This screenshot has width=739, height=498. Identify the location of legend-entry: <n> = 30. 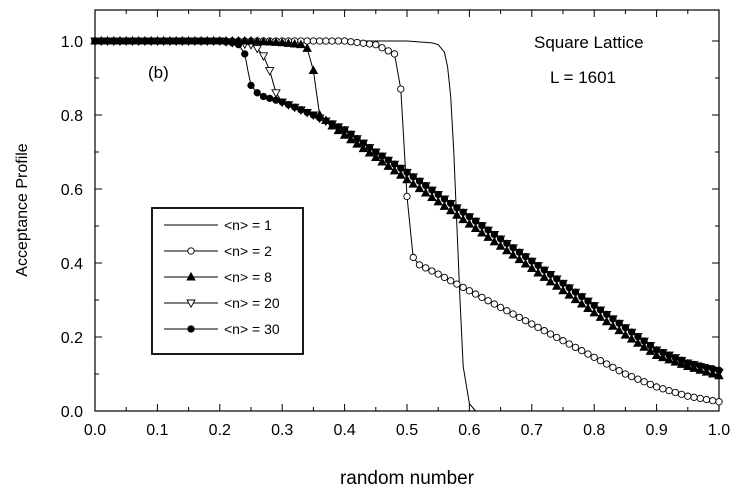
(222, 329).